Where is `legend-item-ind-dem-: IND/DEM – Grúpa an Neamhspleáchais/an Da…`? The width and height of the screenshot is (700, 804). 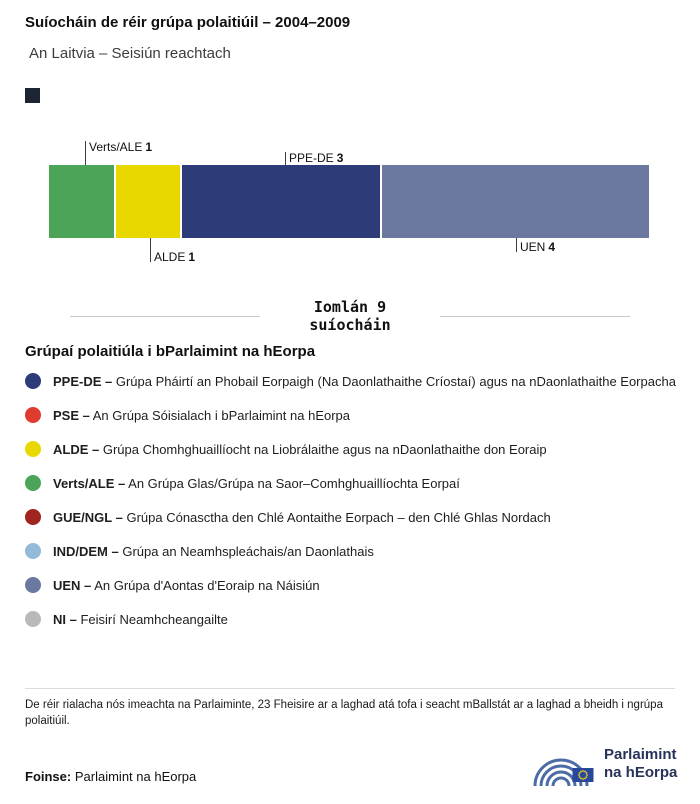
legend-item-ind-dem-: IND/DEM – Grúpa an Neamhspleáchais/an Da… is located at coordinates (352, 551).